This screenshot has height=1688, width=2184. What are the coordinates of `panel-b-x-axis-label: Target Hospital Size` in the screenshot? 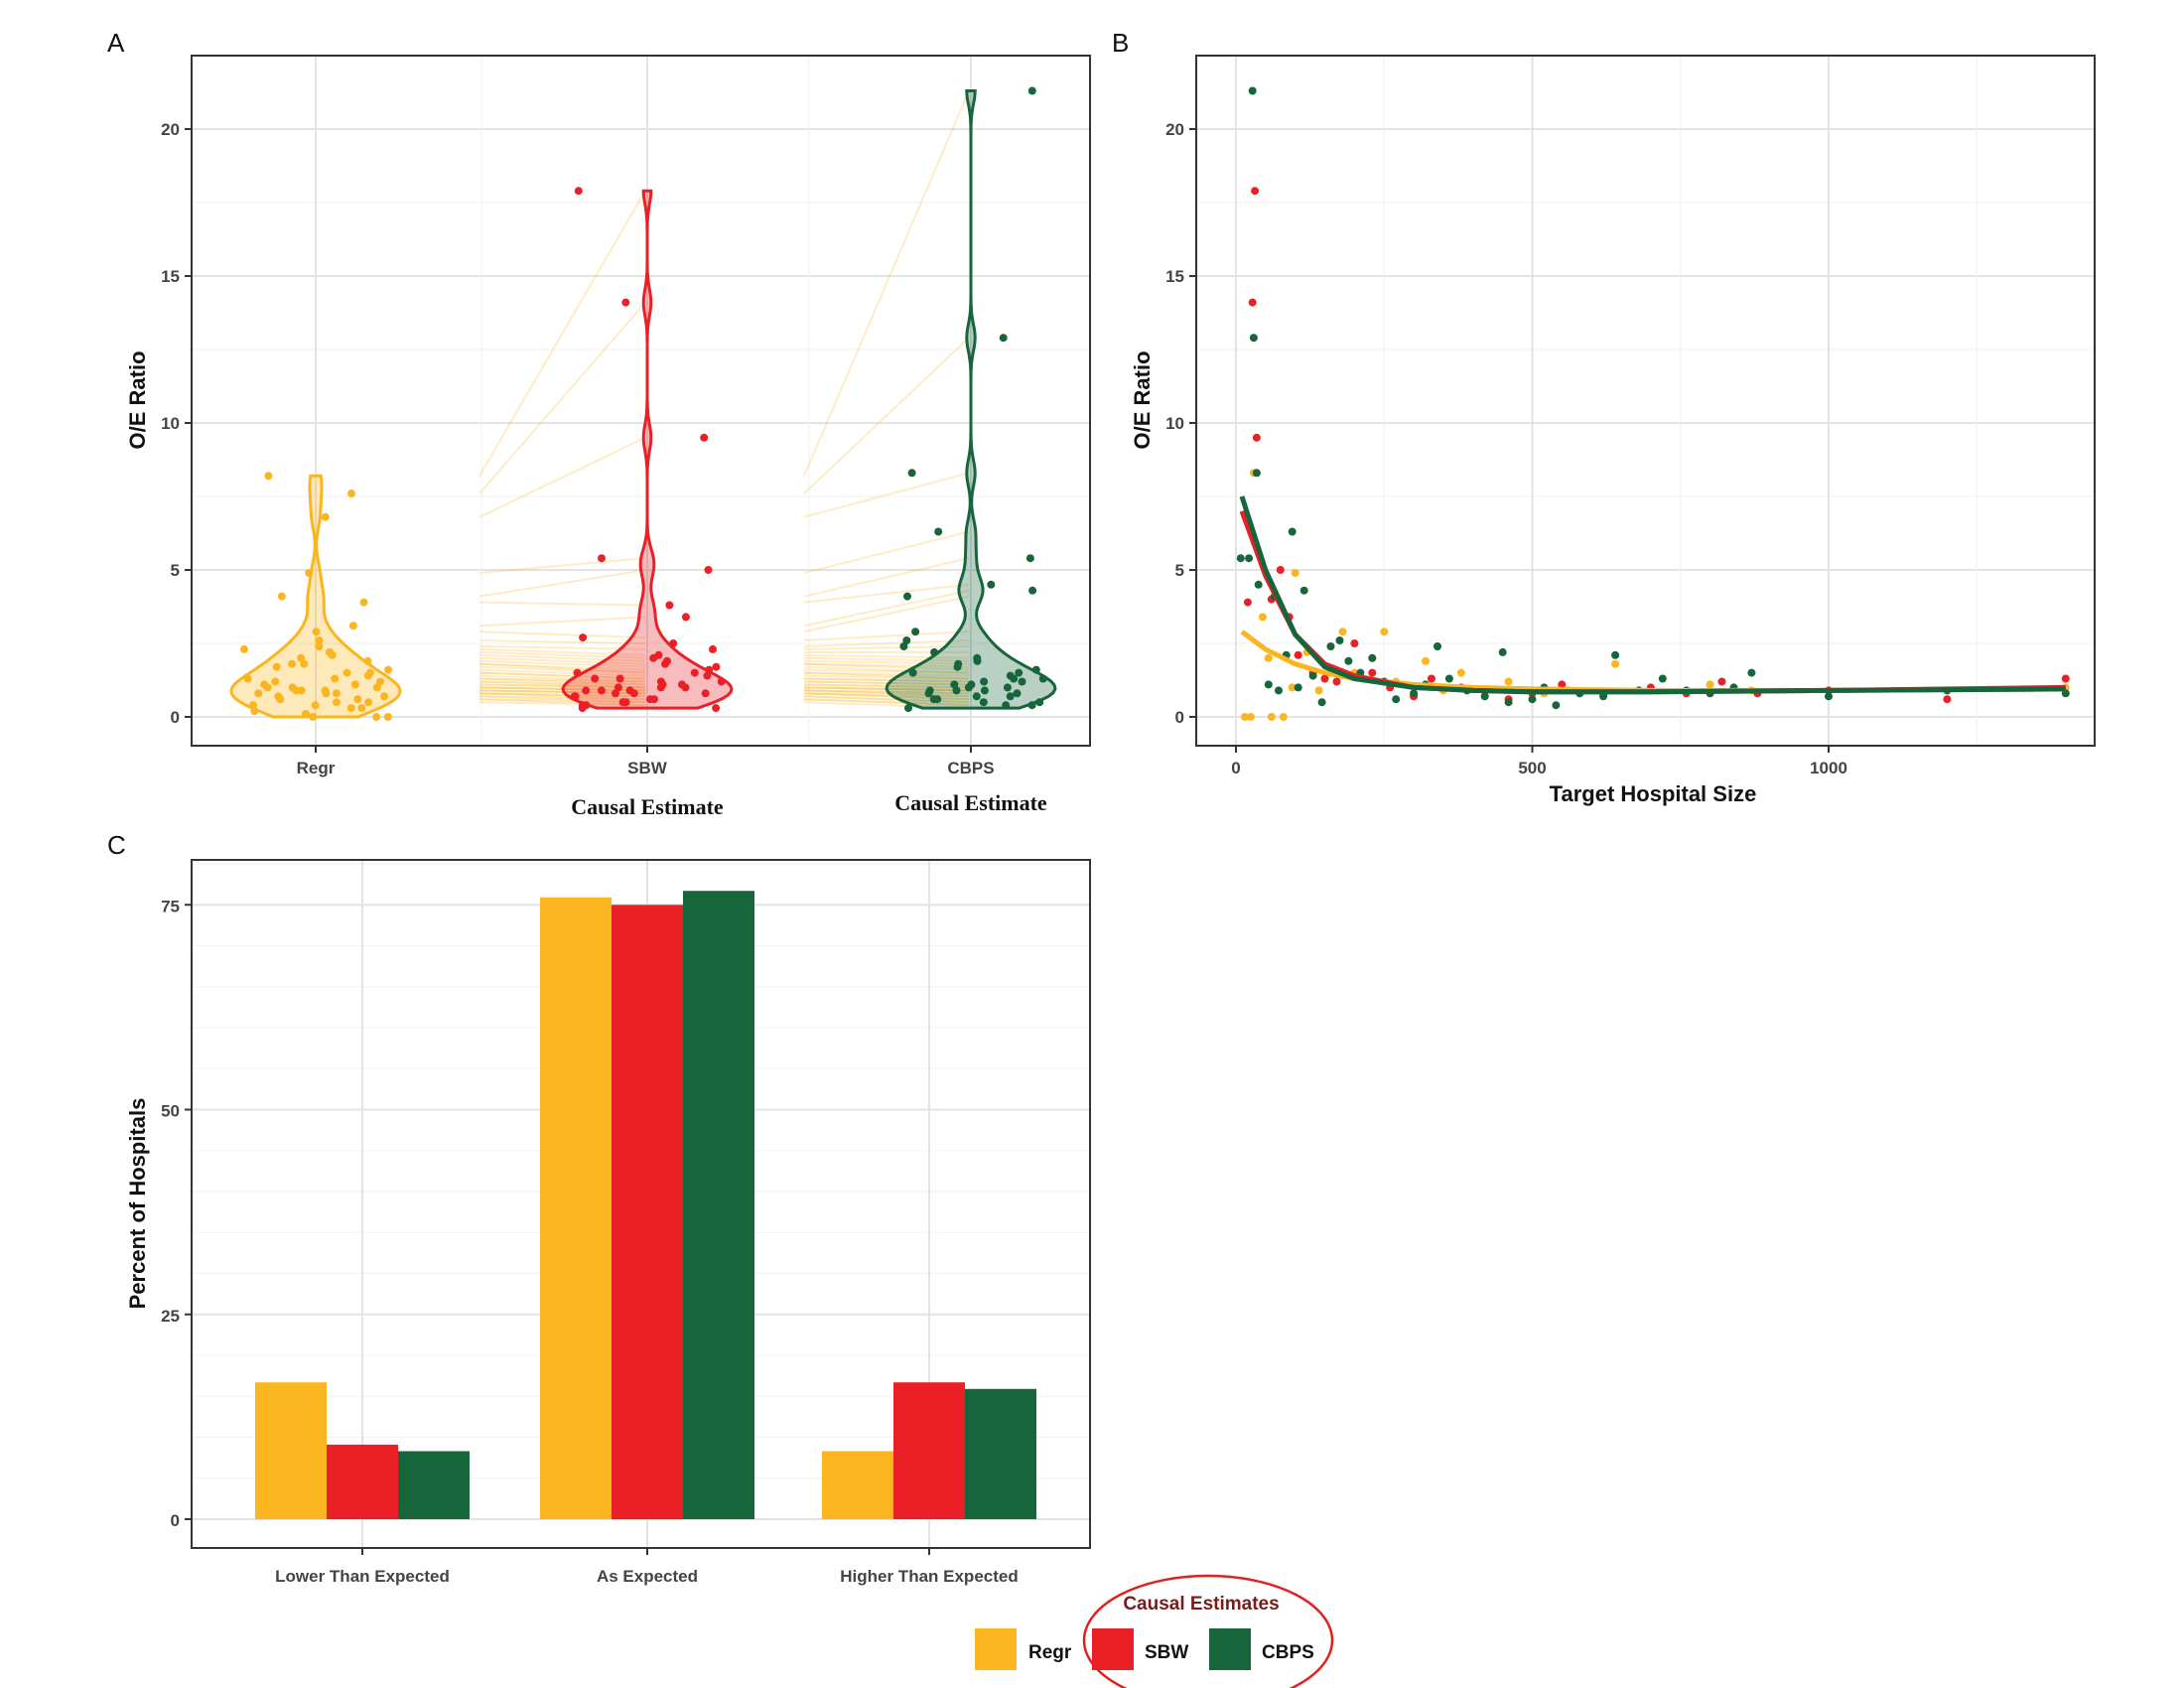 It's located at (1653, 793).